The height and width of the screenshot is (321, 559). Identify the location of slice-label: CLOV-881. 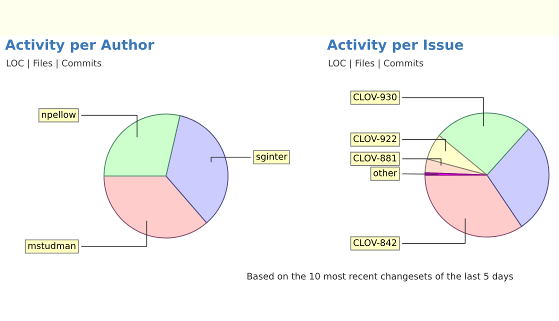
(375, 158).